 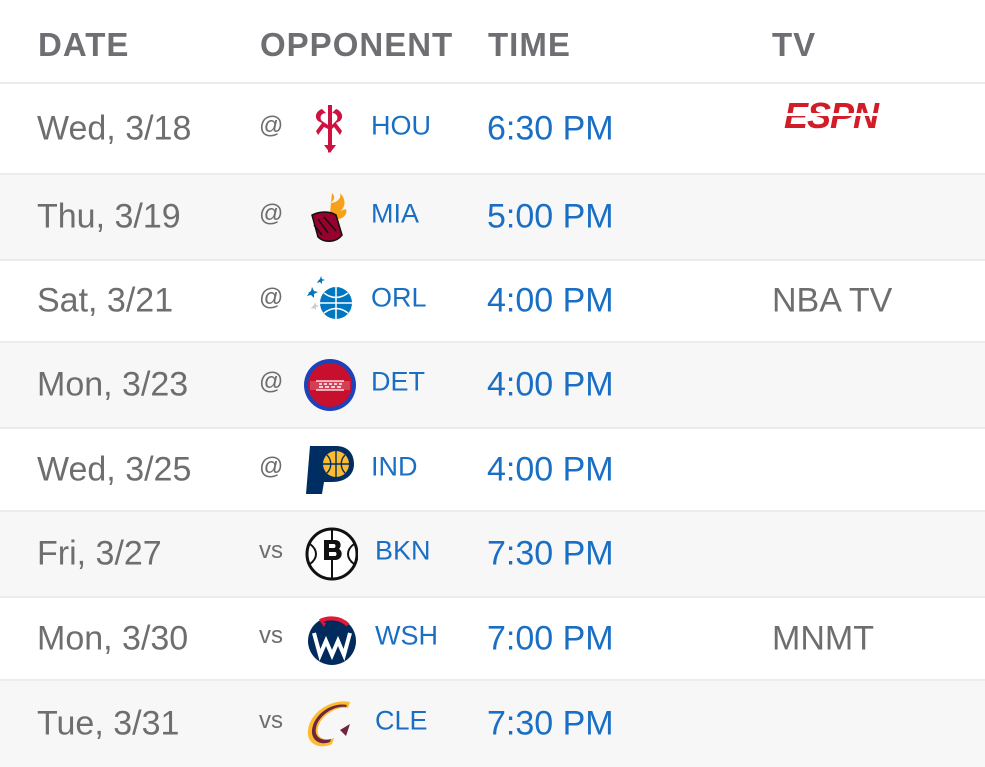 I want to click on table-row: Thu, 3/19 @ MIA 5:00 PM, so click(x=492, y=218).